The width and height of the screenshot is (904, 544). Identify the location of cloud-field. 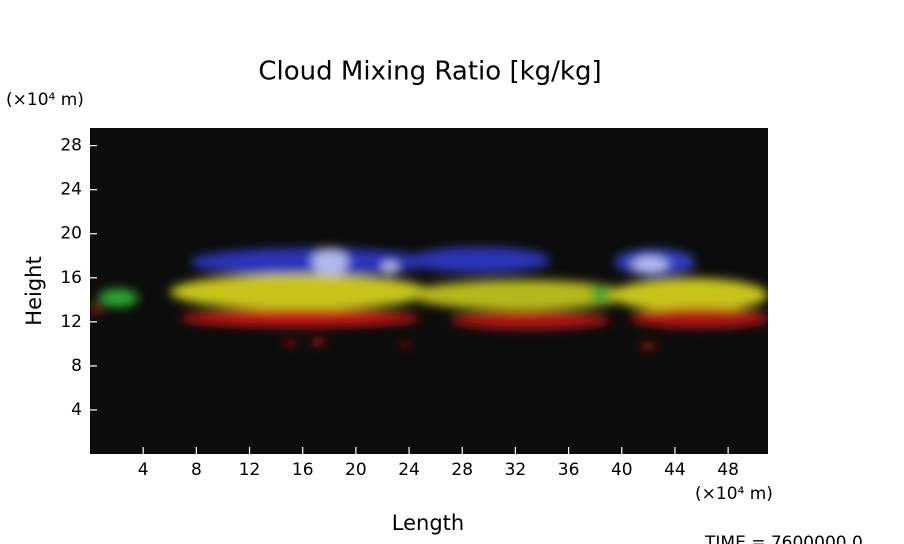
(429, 298).